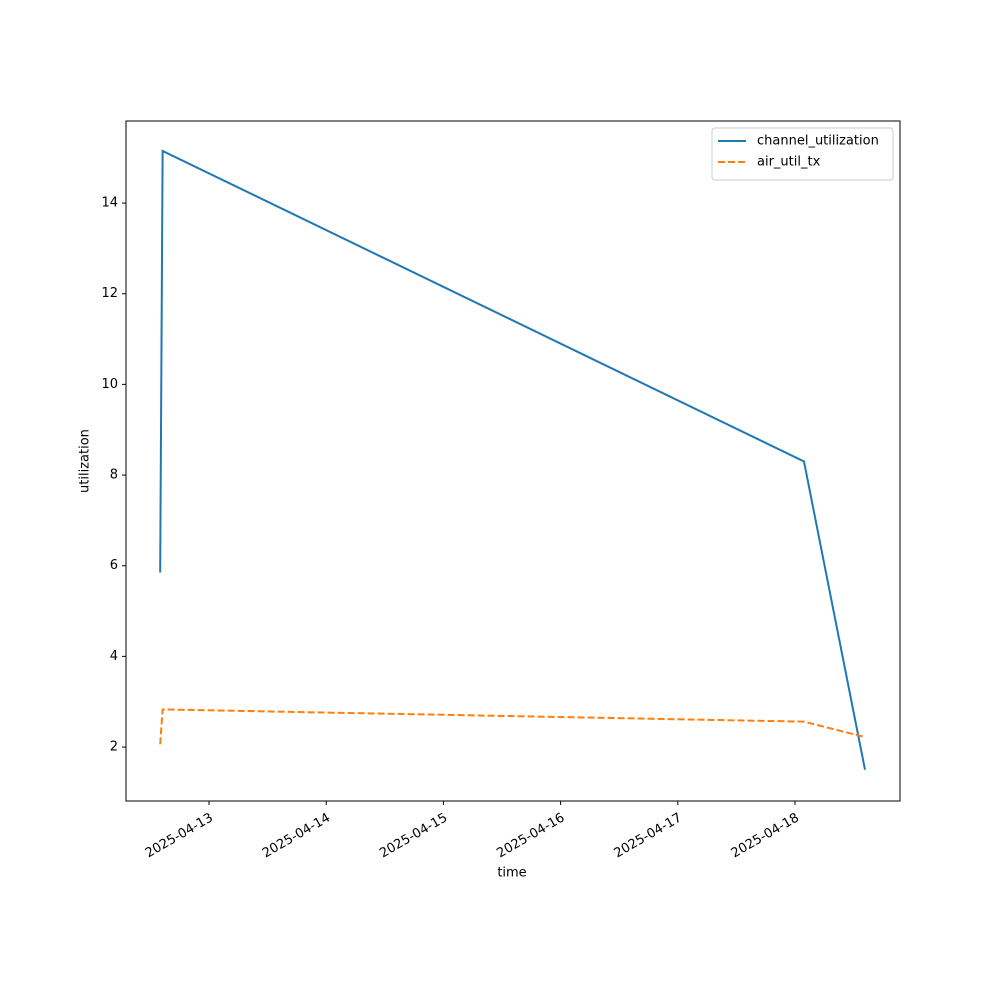 The height and width of the screenshot is (1004, 1000). Describe the element at coordinates (109, 203) in the screenshot. I see `y-tick-label: 14` at that location.